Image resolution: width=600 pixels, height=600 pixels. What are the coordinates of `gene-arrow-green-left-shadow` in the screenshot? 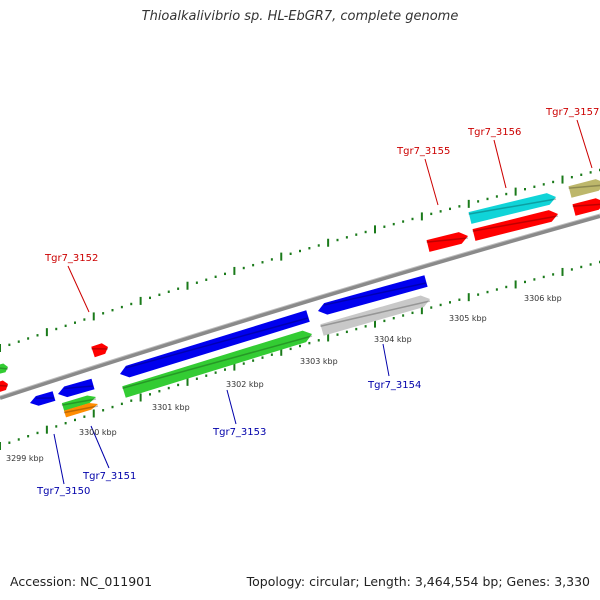 It's located at (4, 368).